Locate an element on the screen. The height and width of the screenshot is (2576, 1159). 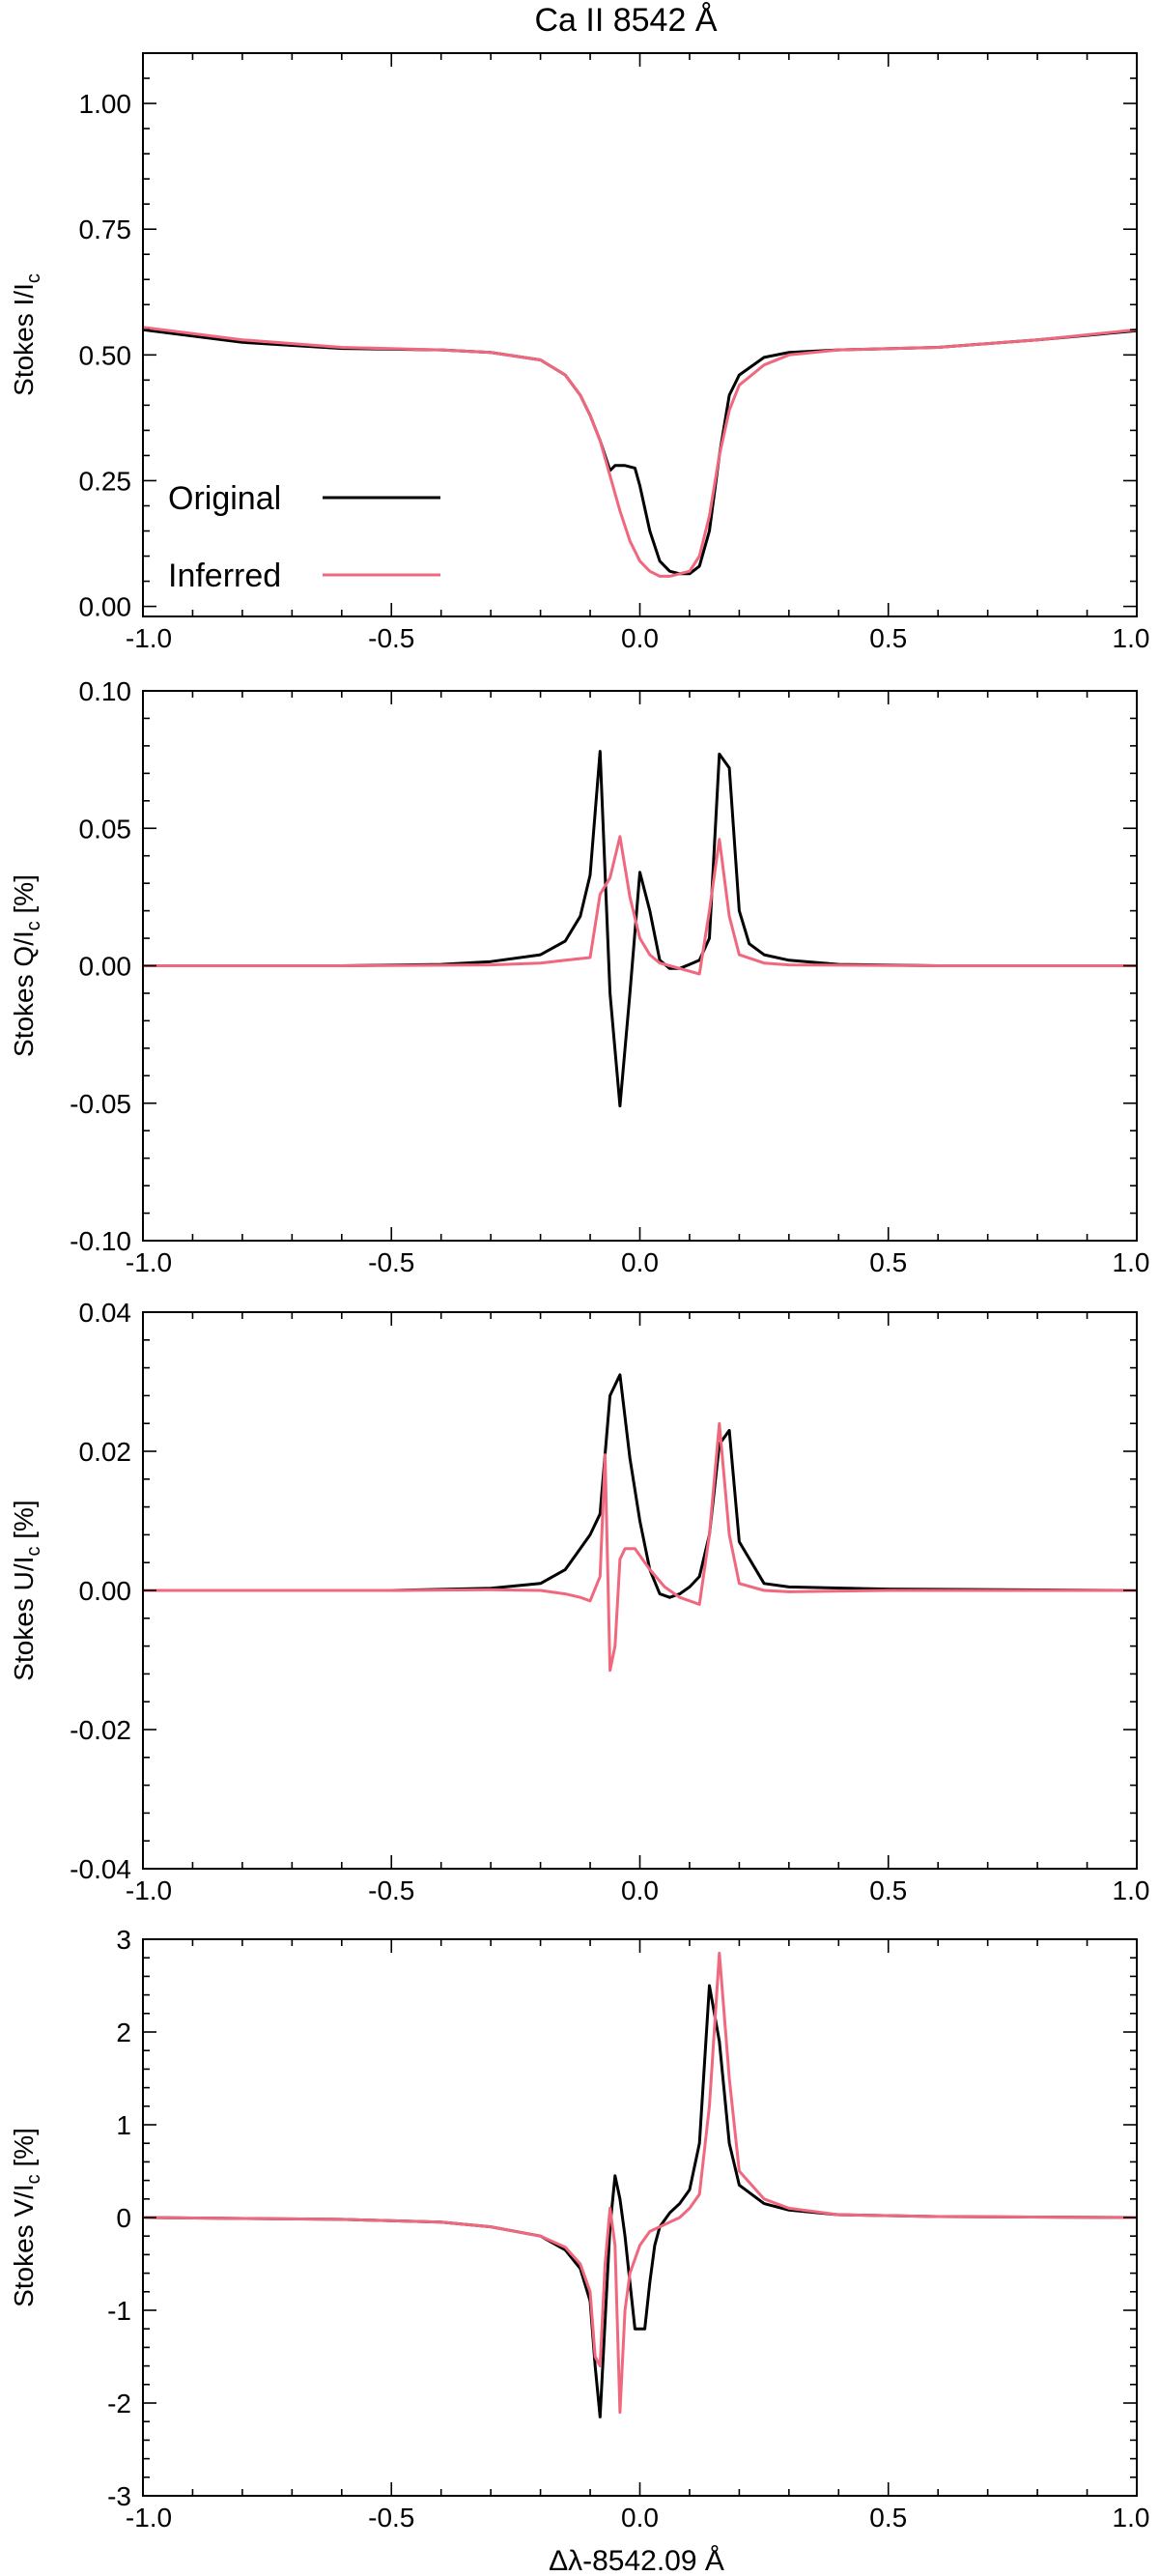
y-tick-label: 0.50 is located at coordinates (105, 355).